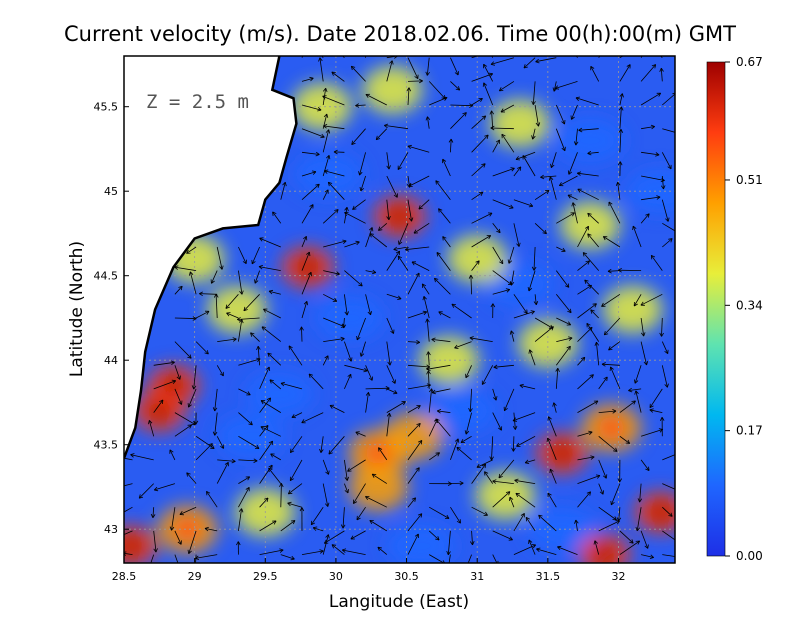 The width and height of the screenshot is (800, 618). Describe the element at coordinates (124, 576) in the screenshot. I see `x-tick-label-0: 28.5` at that location.